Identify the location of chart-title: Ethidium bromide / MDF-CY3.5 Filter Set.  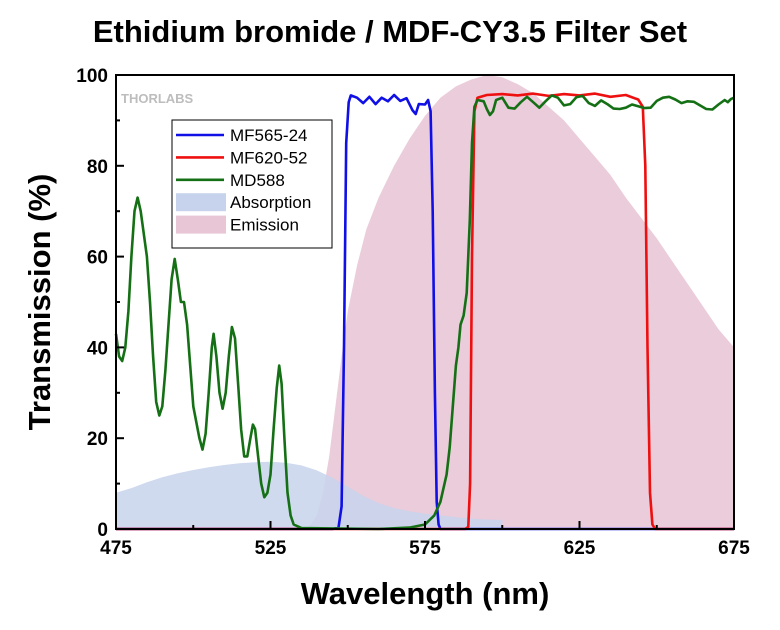
(390, 31).